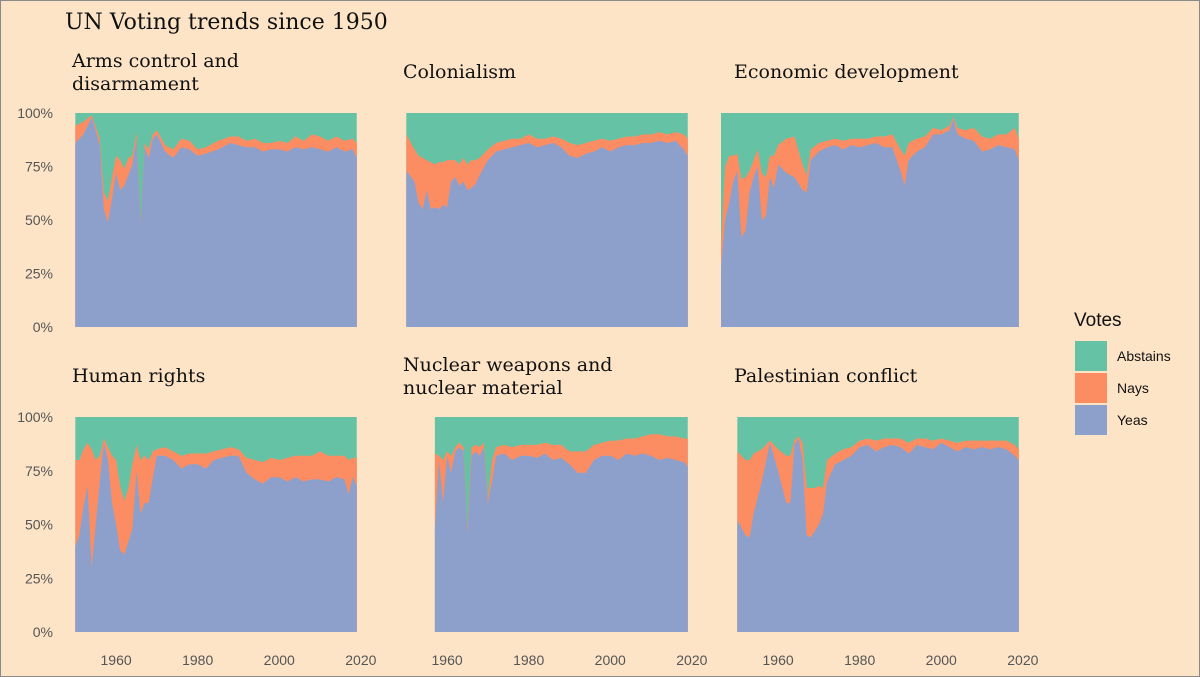 This screenshot has height=677, width=1200. Describe the element at coordinates (1091, 388) in the screenshot. I see `legend-key-nays` at that location.